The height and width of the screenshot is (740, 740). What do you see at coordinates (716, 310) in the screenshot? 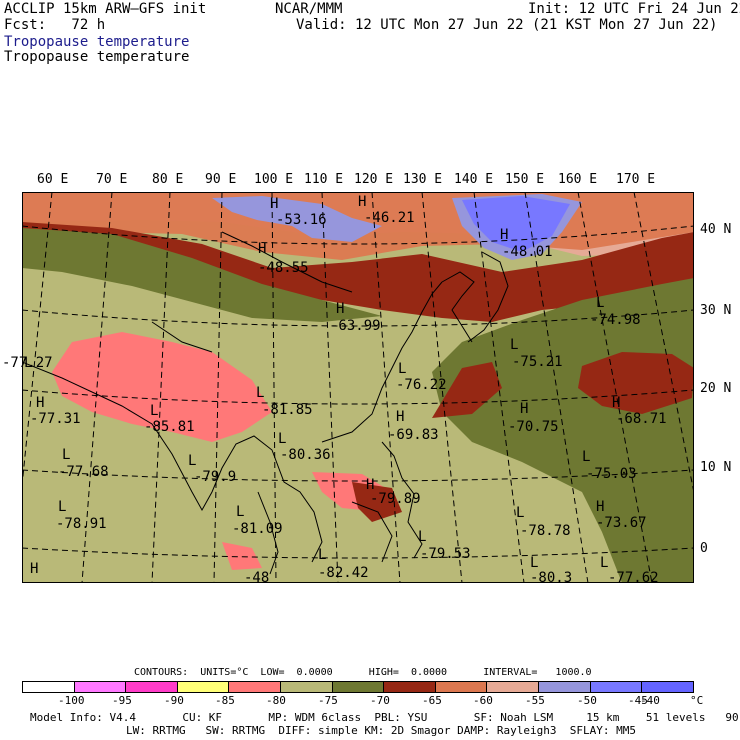
I see `lat-label-30n: 30 N` at bounding box center [716, 310].